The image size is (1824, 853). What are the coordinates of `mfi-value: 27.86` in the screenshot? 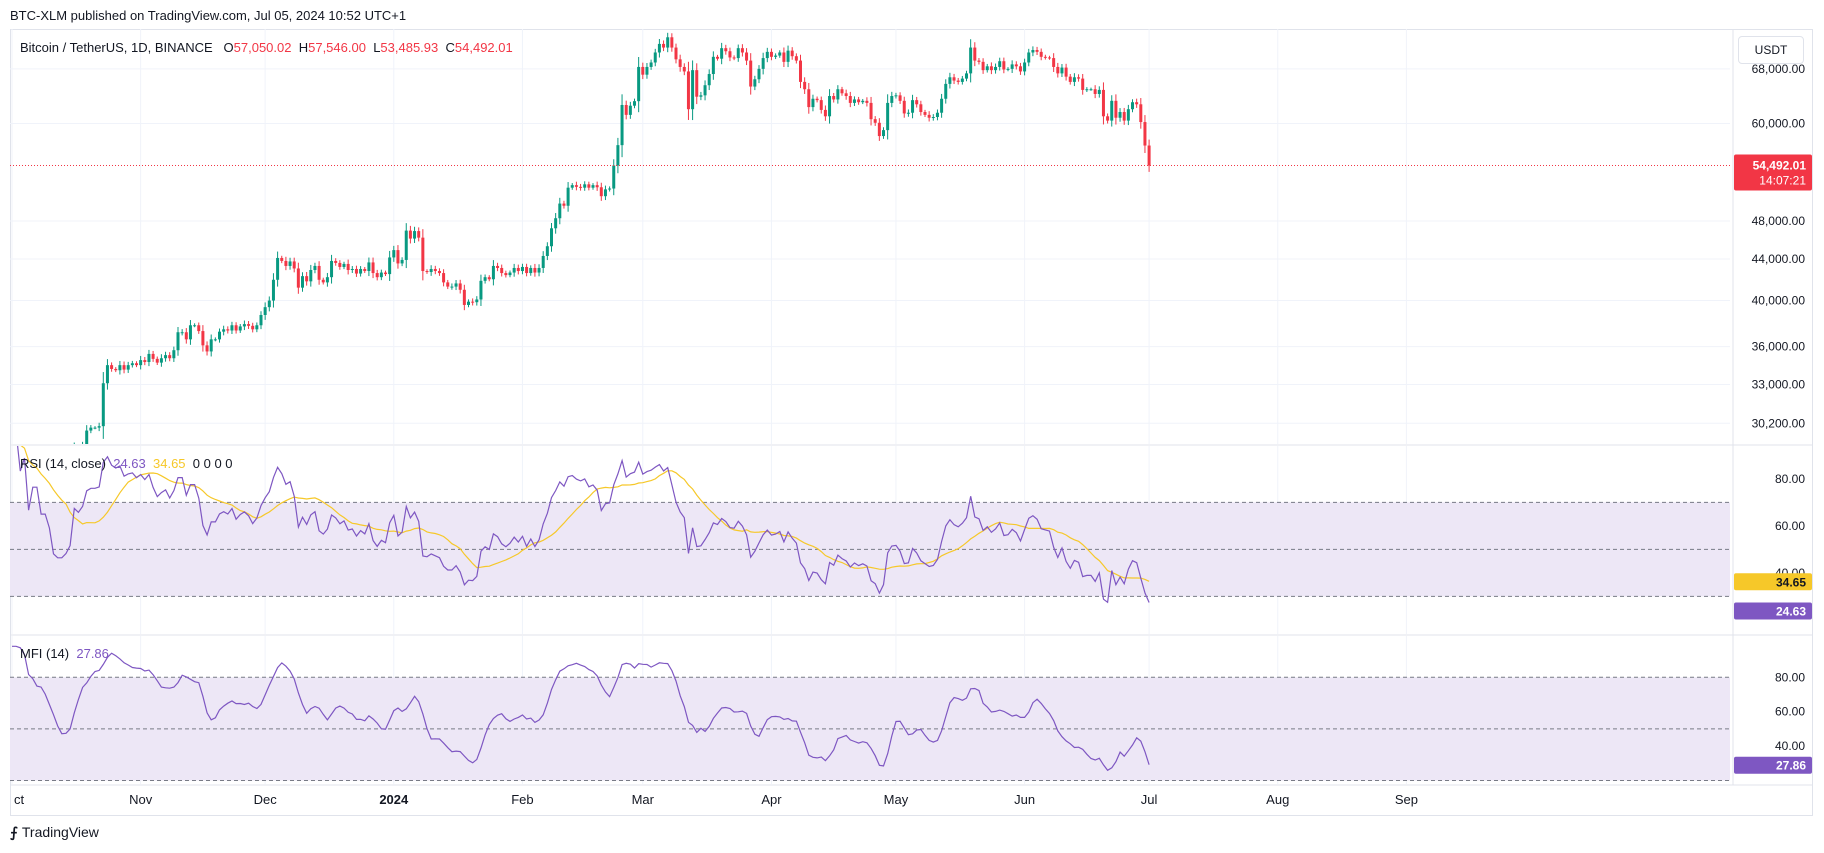 It's located at (92, 653).